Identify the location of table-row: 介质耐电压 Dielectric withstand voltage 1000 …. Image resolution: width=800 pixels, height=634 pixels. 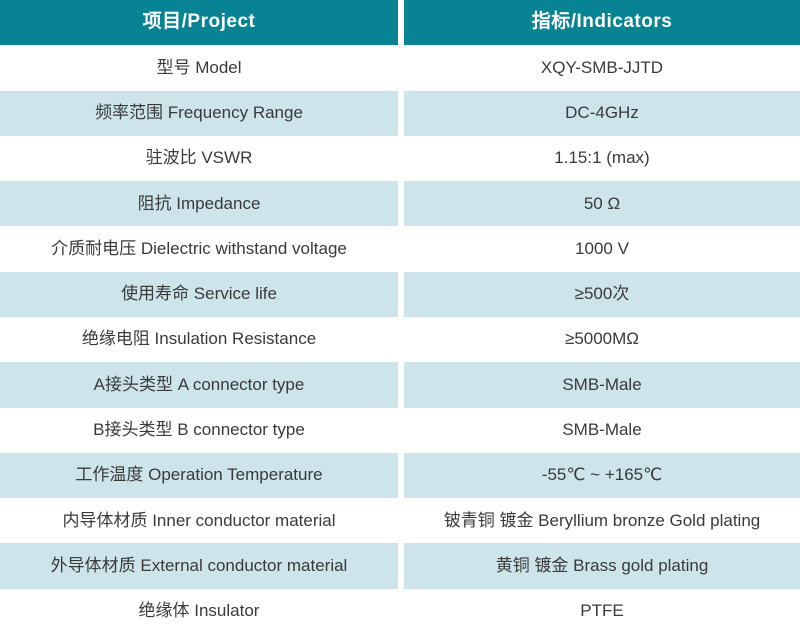
(400, 249).